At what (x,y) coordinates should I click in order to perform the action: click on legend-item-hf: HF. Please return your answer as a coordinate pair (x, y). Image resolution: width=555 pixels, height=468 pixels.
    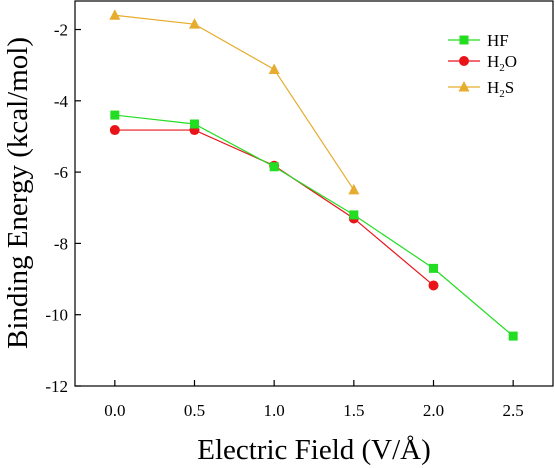
    Looking at the image, I should click on (478, 40).